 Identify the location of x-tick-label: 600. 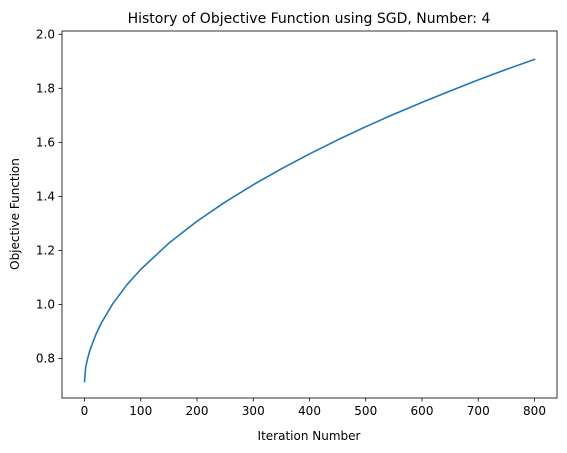
(422, 411).